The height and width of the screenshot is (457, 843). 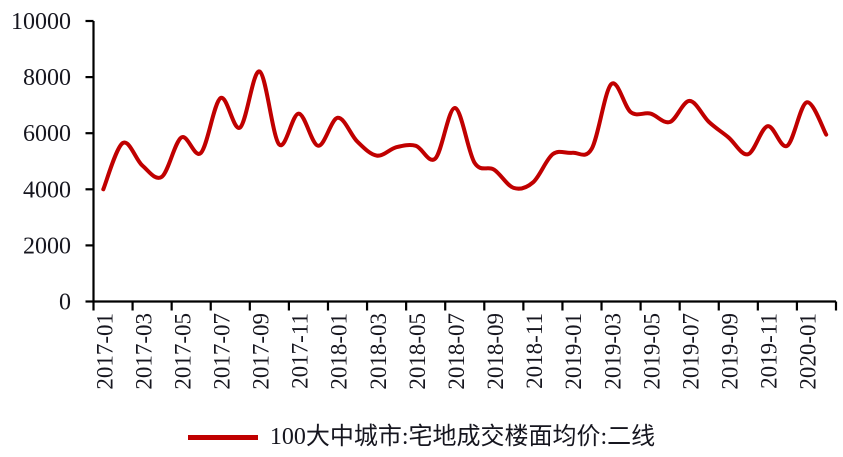 What do you see at coordinates (378, 351) in the screenshot?
I see `x-tick-label: 2018-03` at bounding box center [378, 351].